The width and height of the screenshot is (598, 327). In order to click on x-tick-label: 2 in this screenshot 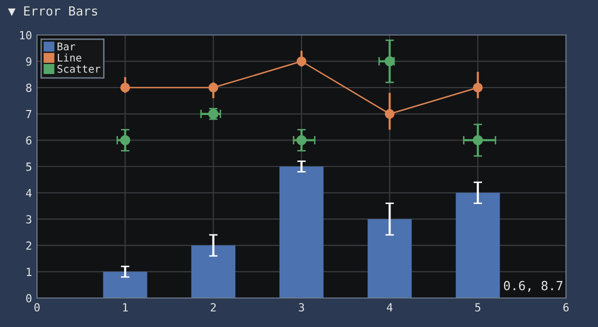, I will do `click(213, 307)`.